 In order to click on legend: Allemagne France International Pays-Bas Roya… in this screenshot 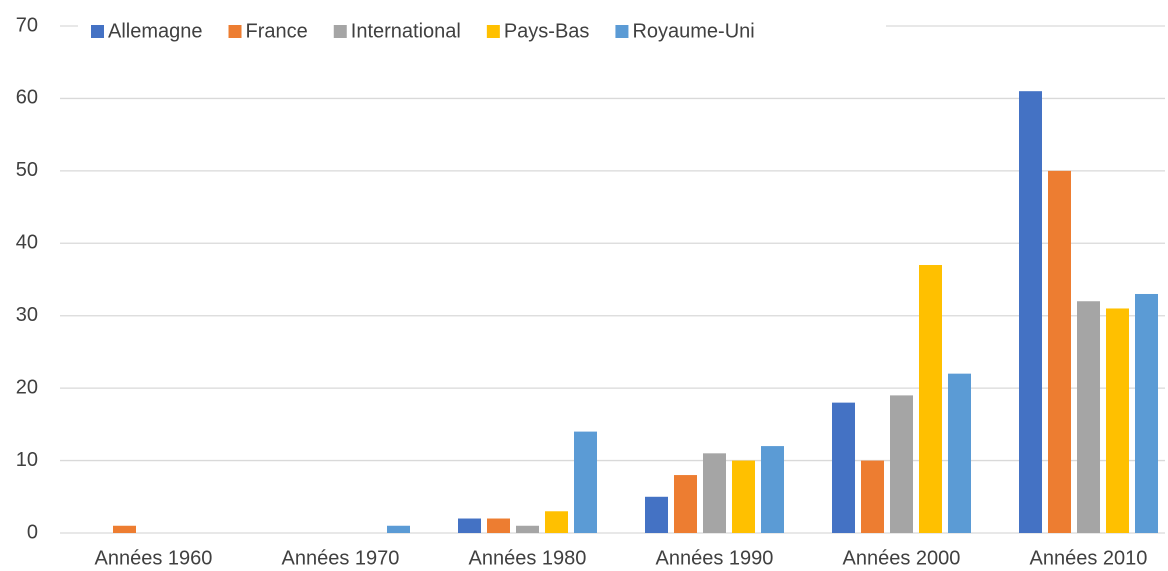, I will do `click(482, 31)`.